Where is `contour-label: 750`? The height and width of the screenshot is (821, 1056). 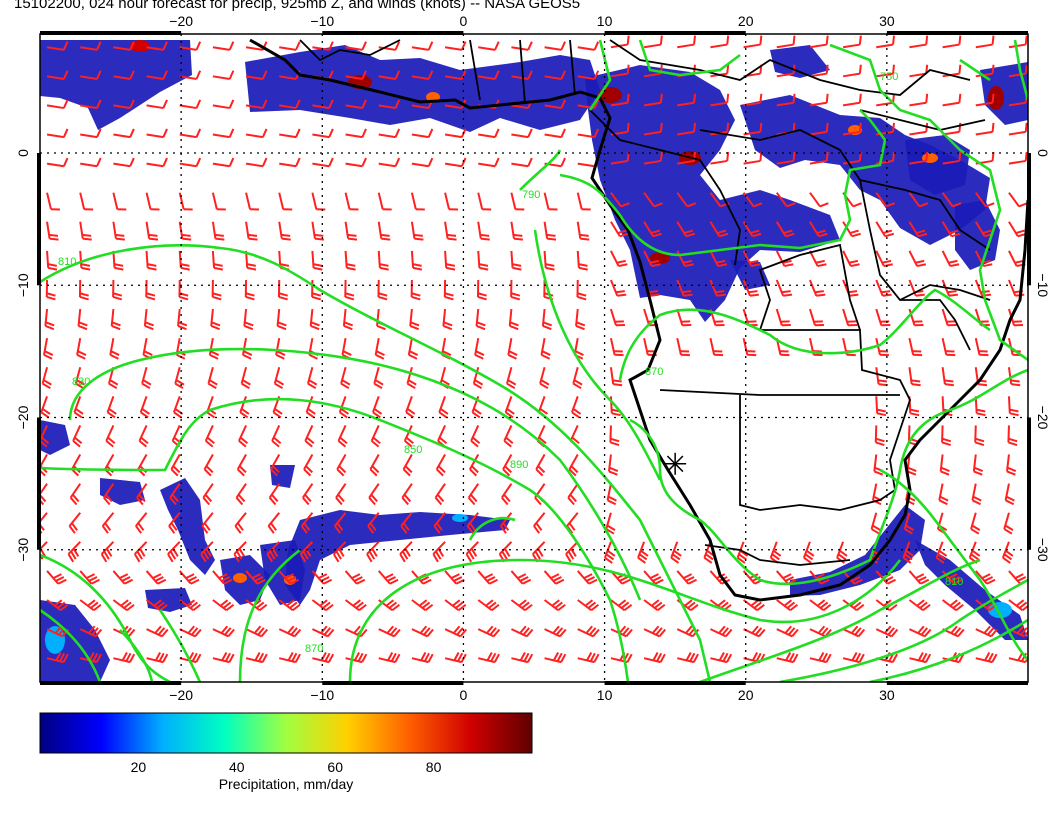
contour-label: 750 is located at coordinates (889, 77).